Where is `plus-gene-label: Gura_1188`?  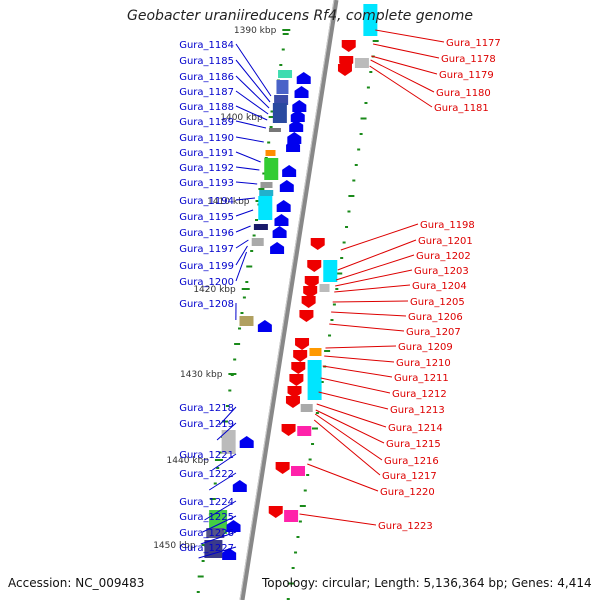
plus-gene-label: Gura_1188 is located at coordinates (206, 107).